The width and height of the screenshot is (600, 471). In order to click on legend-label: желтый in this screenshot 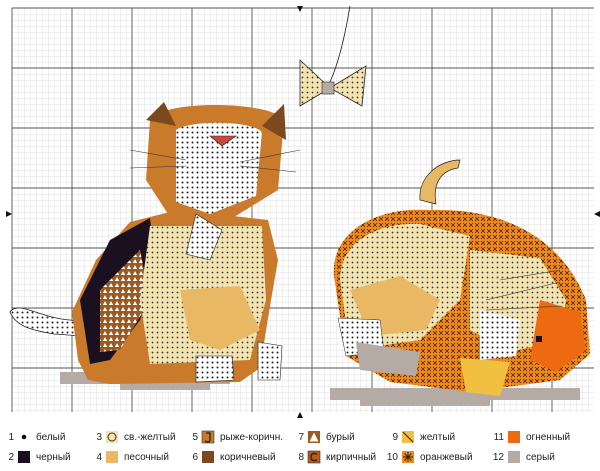, I will do `click(438, 437)`.